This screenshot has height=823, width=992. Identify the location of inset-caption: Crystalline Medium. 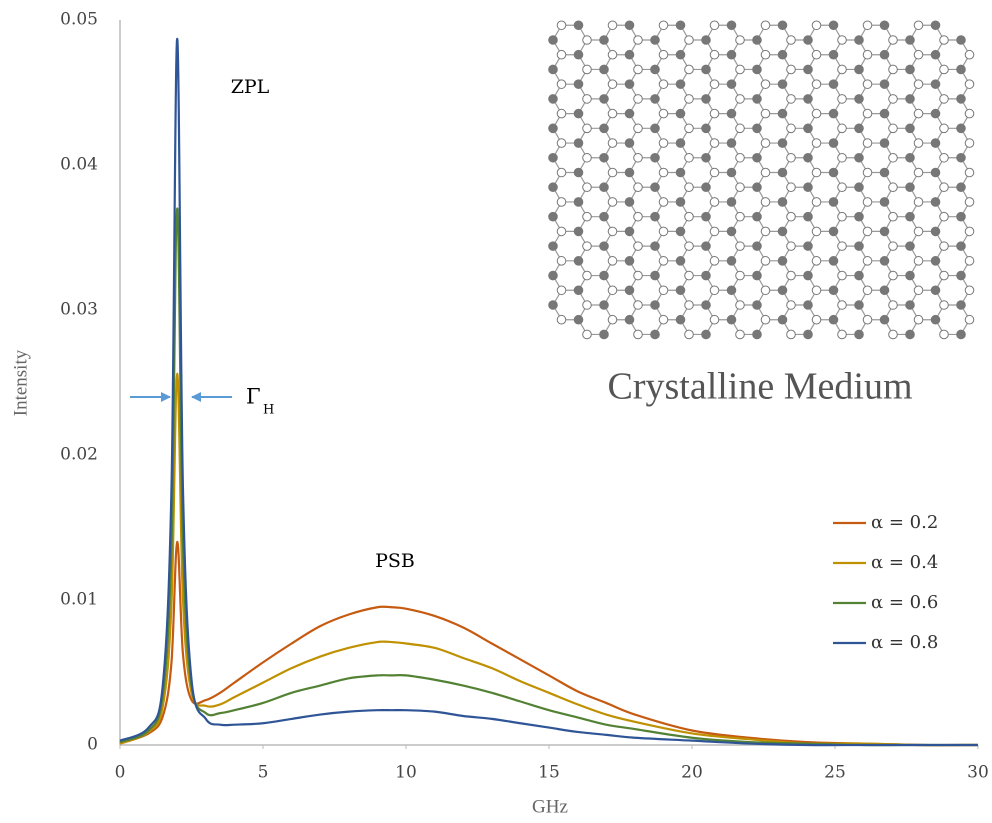
(759, 387).